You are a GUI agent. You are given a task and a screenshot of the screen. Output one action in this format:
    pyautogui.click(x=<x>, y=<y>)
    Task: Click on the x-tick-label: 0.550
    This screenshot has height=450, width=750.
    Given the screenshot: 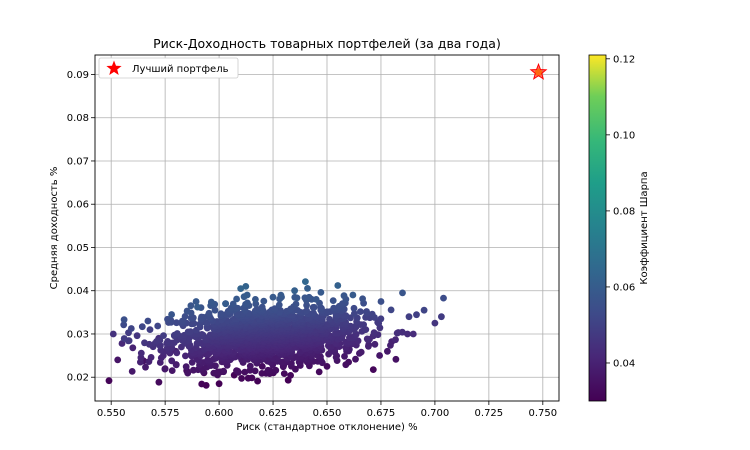 What is the action you would take?
    pyautogui.click(x=111, y=413)
    